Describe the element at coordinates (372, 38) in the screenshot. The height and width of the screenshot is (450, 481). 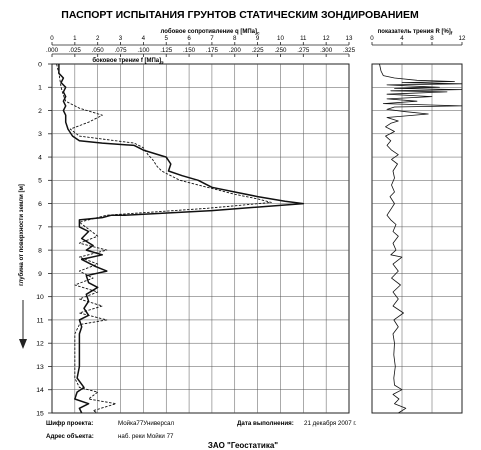
I see `right-tick-label: 0` at that location.